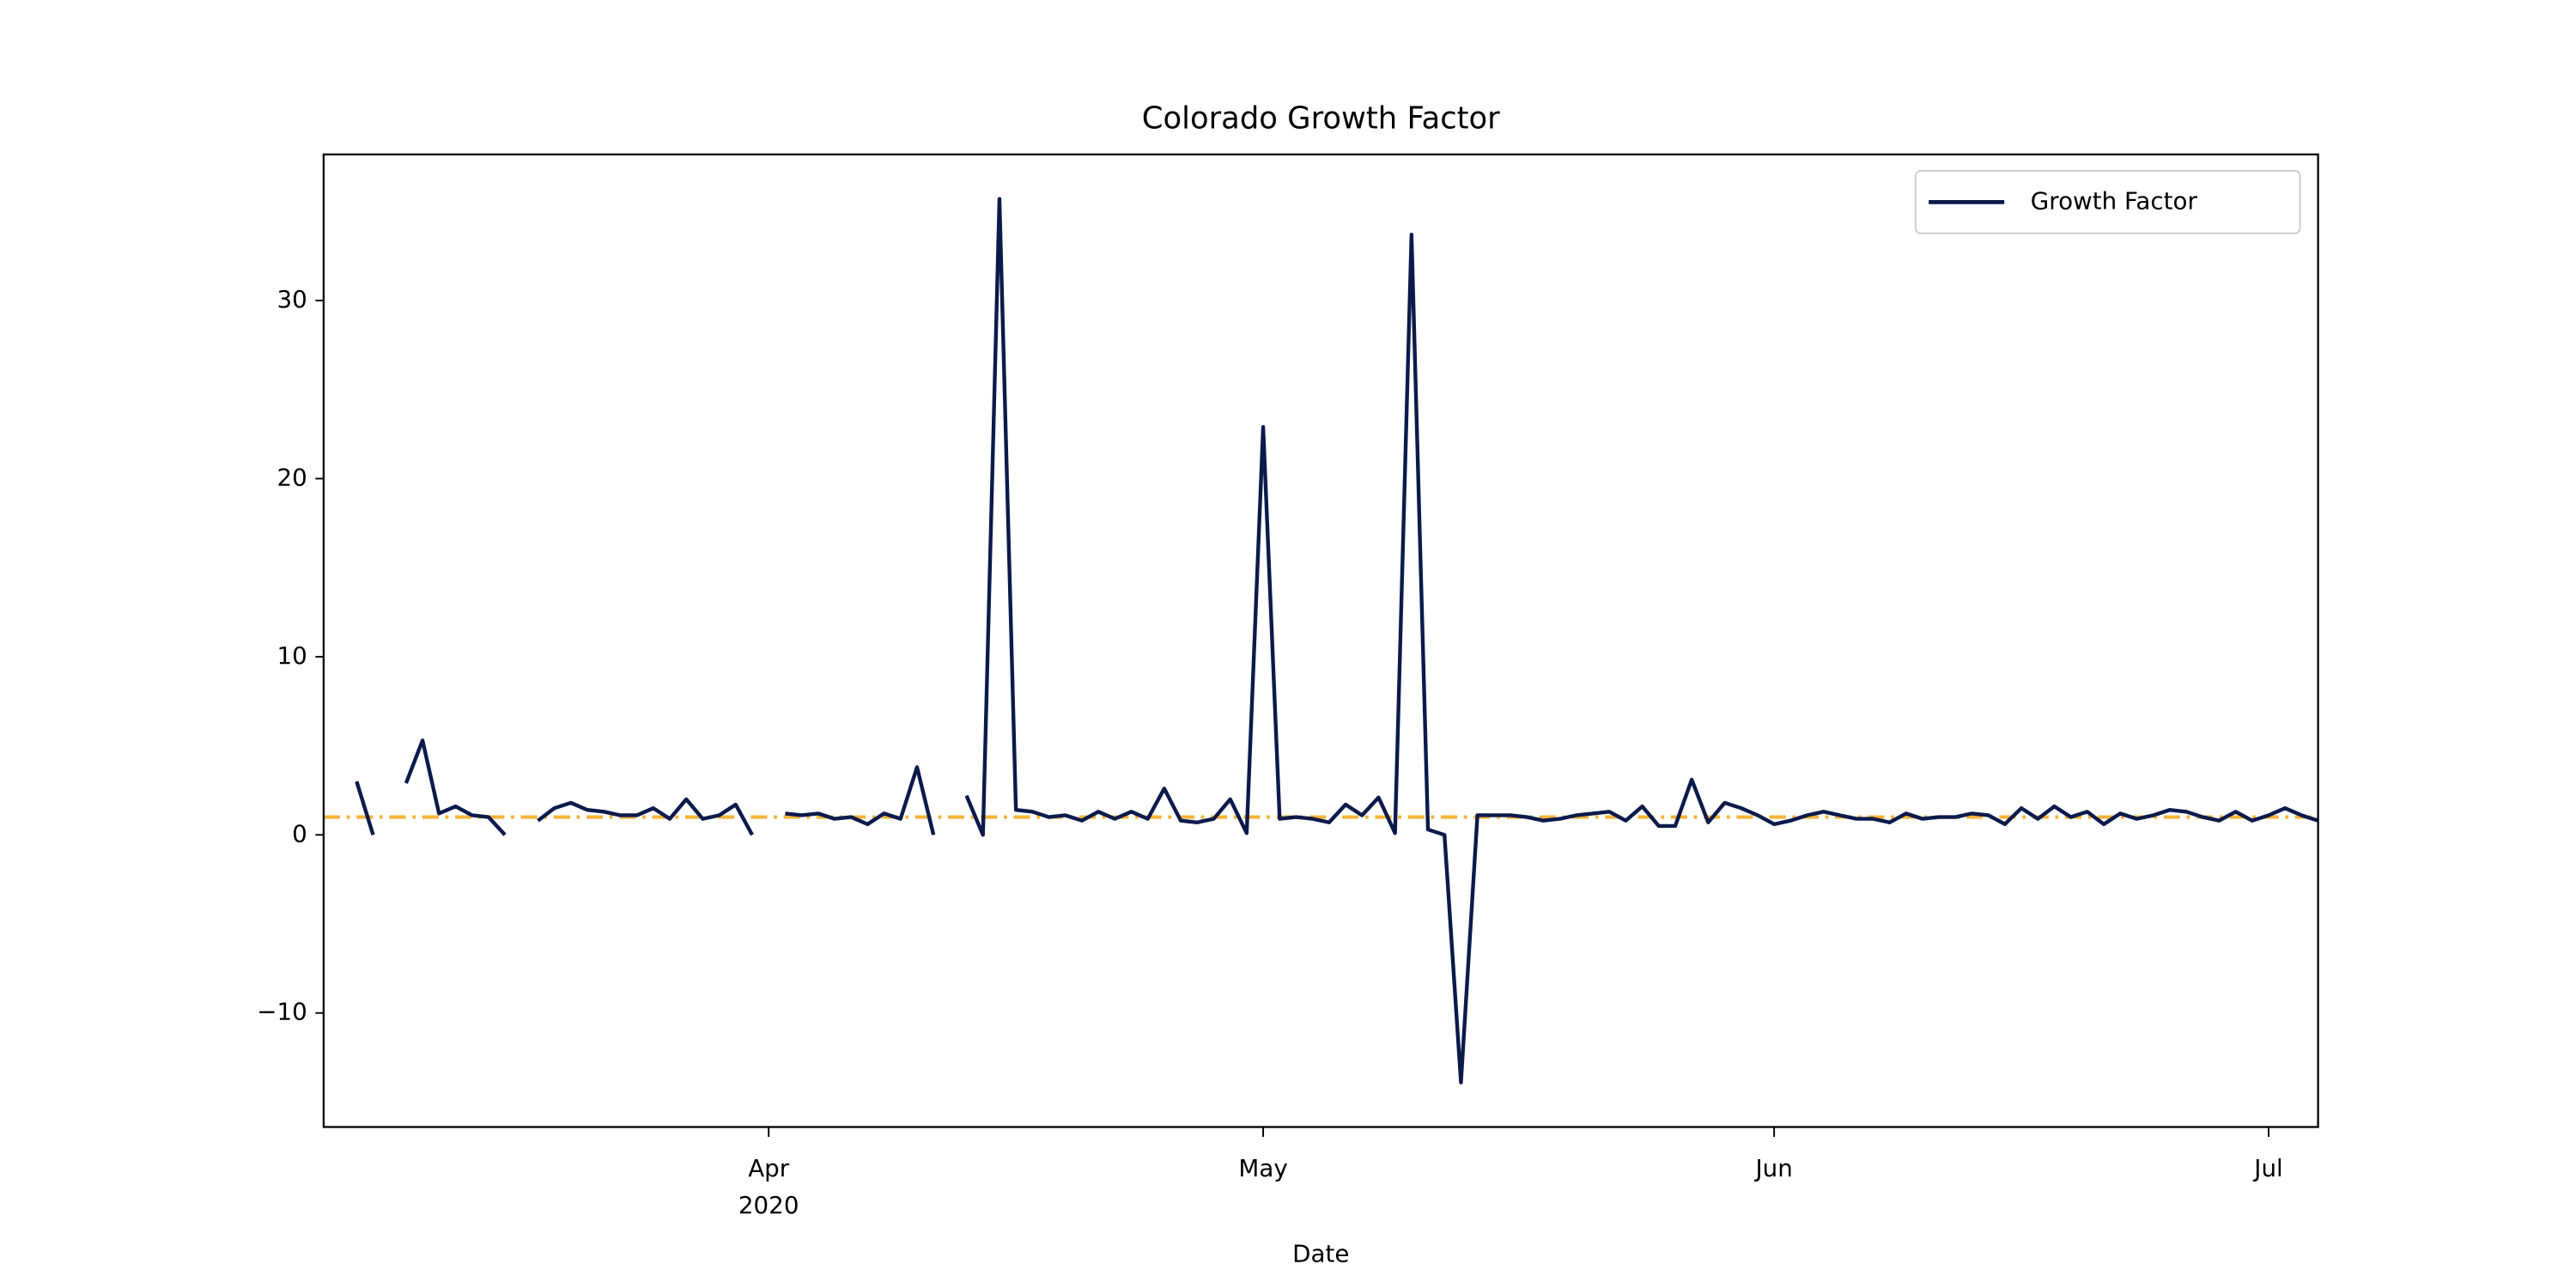  I want to click on x-axis-label: Date, so click(1320, 1254).